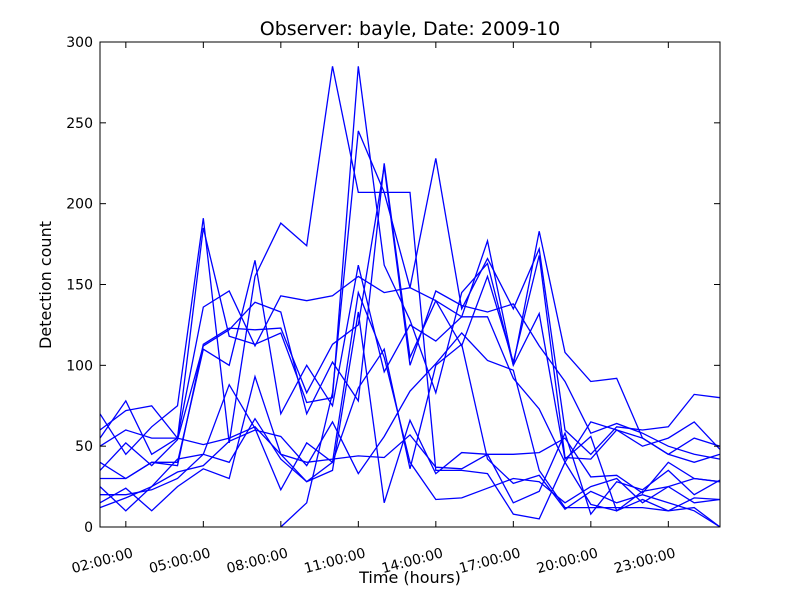 The image size is (800, 600). I want to click on x-tick-label: 08:00:00, so click(257, 561).